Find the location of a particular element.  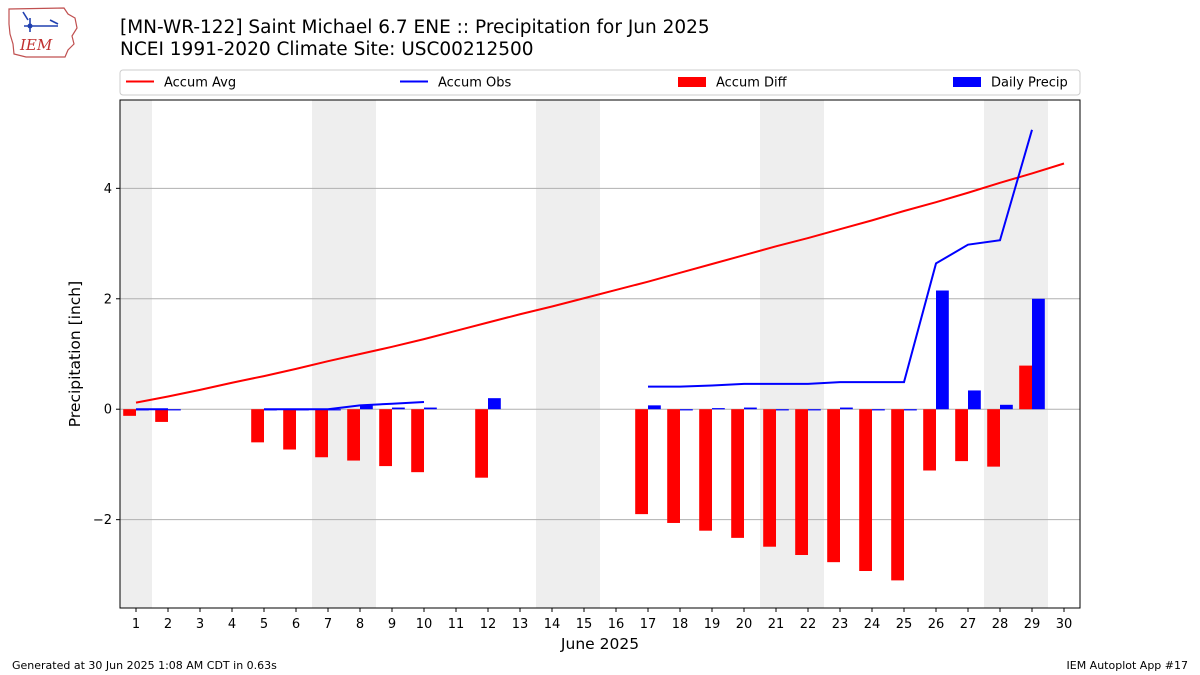

x-tick-label: 18 is located at coordinates (680, 624).